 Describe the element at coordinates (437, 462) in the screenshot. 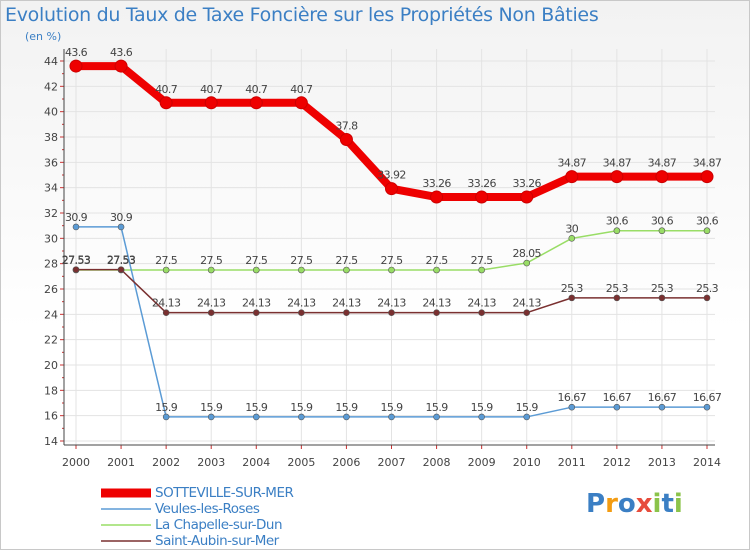

I see `x-tick-label: 2008` at that location.